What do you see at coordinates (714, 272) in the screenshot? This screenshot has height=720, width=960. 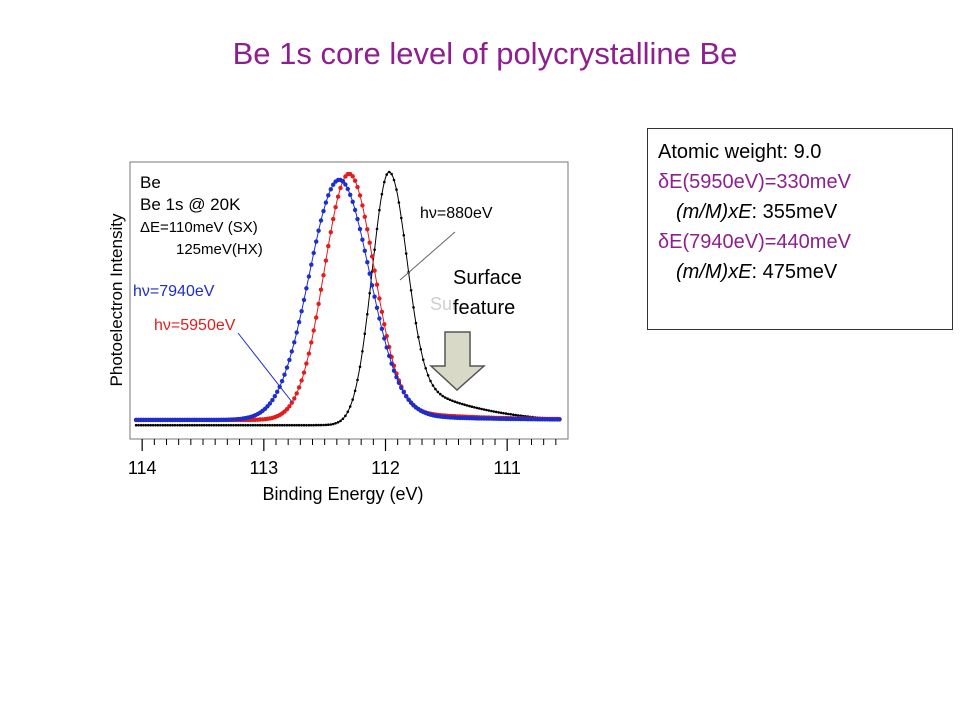 I see `recoil-formula-7940: (m/M)xE` at bounding box center [714, 272].